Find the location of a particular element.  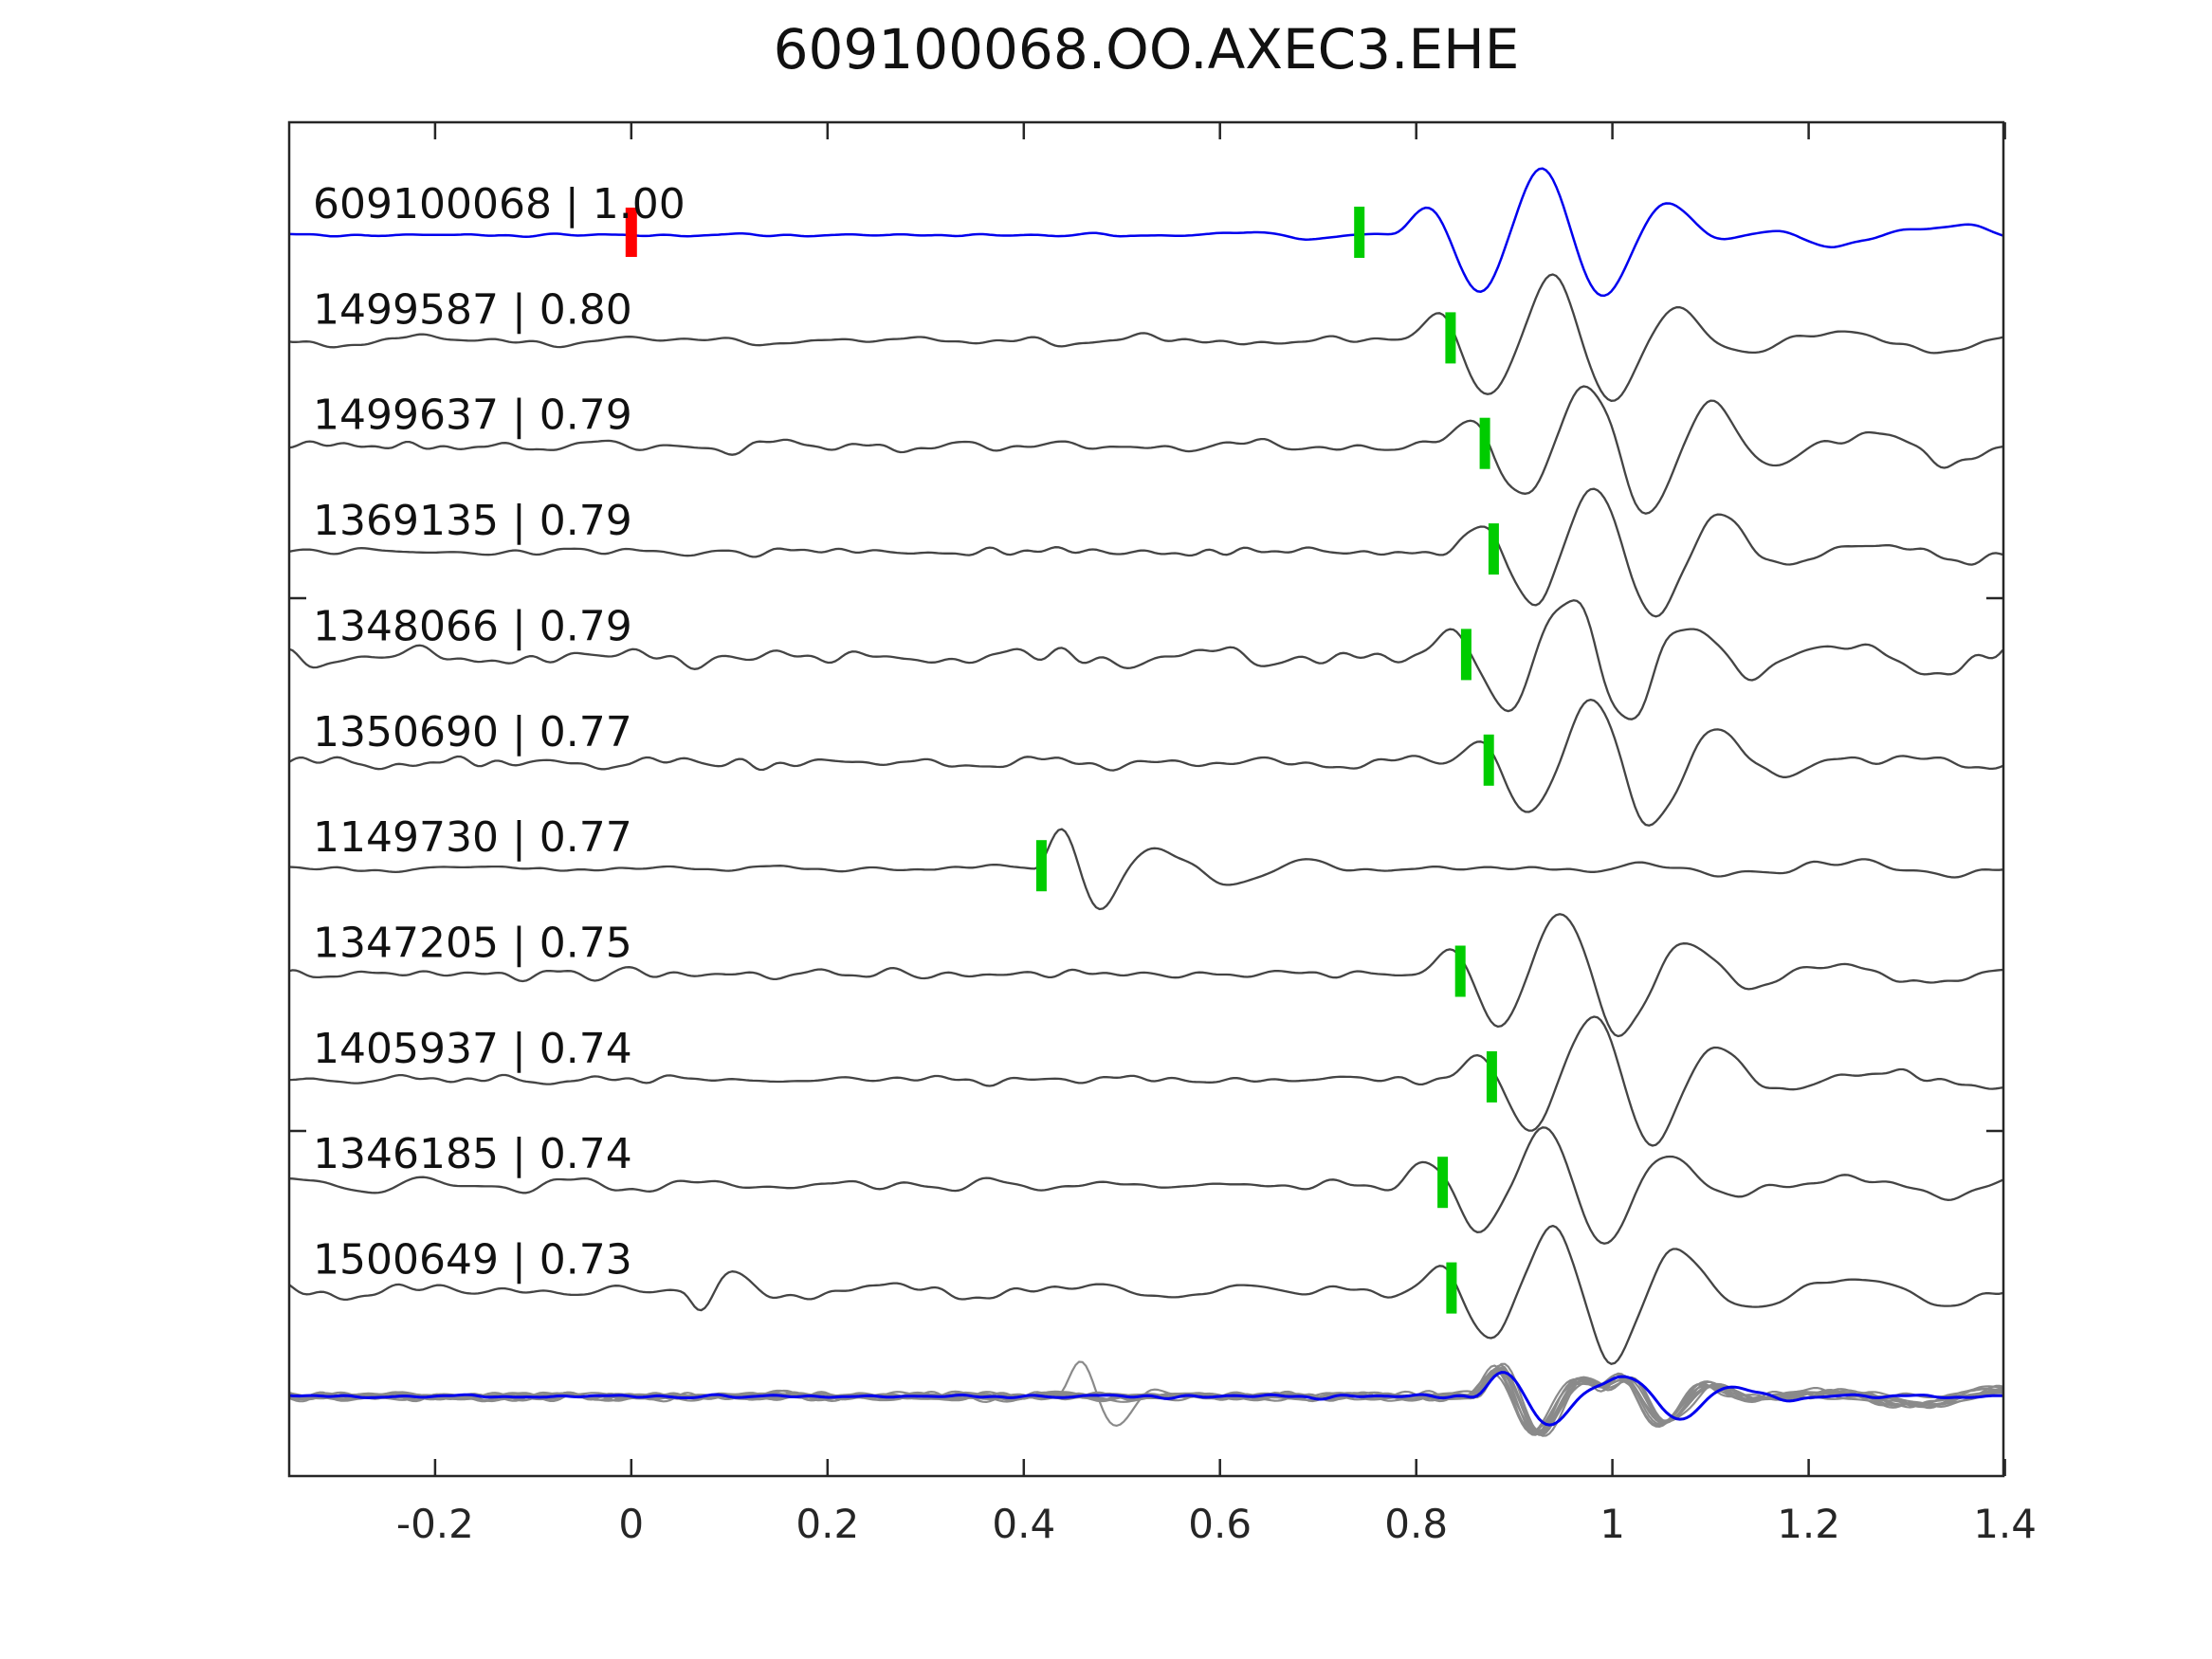

reference-marker is located at coordinates (631, 232).